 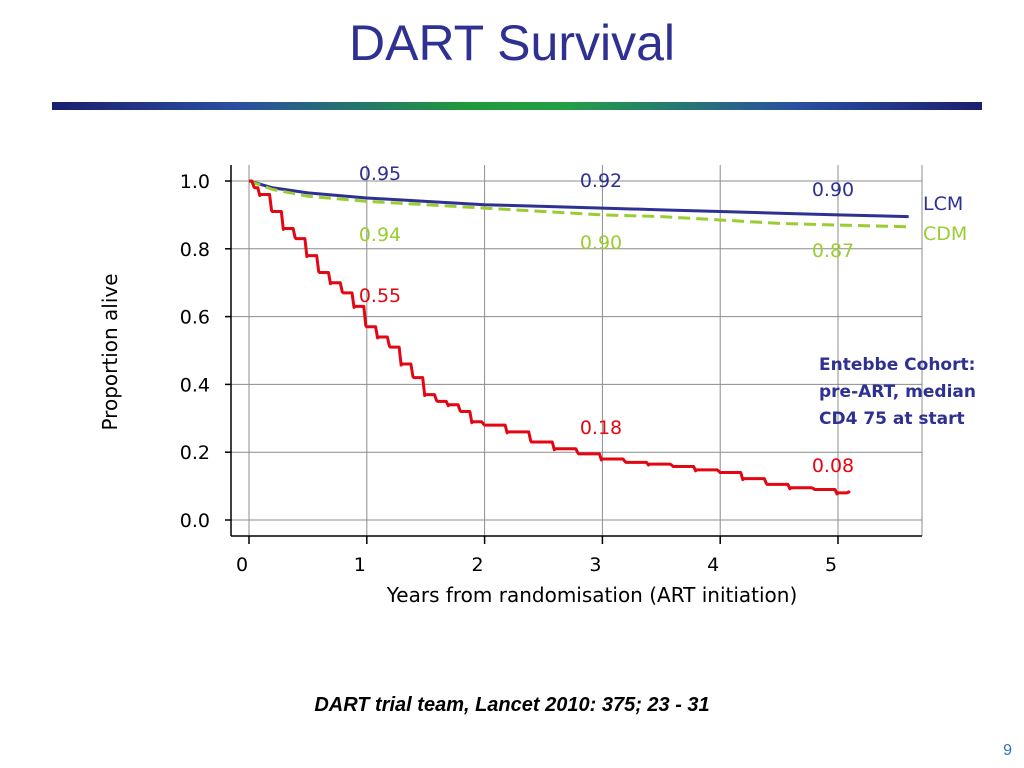 What do you see at coordinates (195, 182) in the screenshot?
I see `y-tick-label: 1.0` at bounding box center [195, 182].